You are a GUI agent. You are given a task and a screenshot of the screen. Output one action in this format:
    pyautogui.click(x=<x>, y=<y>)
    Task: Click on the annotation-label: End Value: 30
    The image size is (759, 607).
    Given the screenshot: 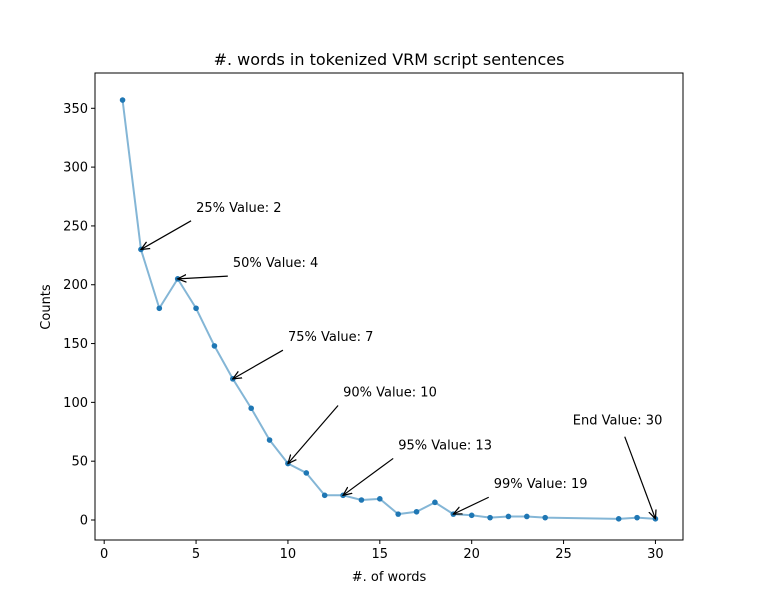 What is the action you would take?
    pyautogui.click(x=618, y=421)
    